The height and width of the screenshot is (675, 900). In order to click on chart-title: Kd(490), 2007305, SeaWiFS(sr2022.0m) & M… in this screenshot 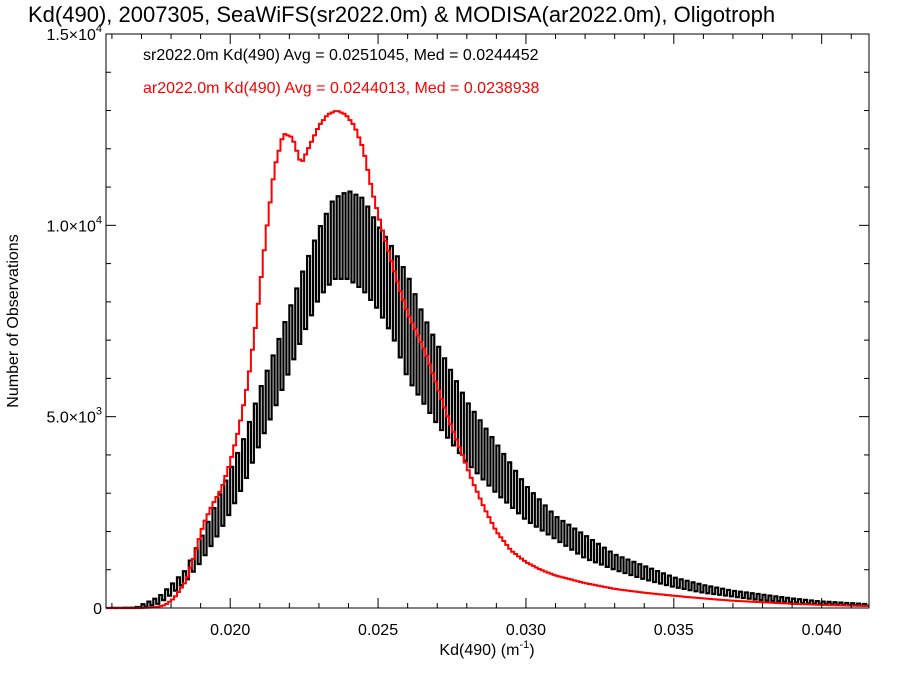, I will do `click(401, 14)`.